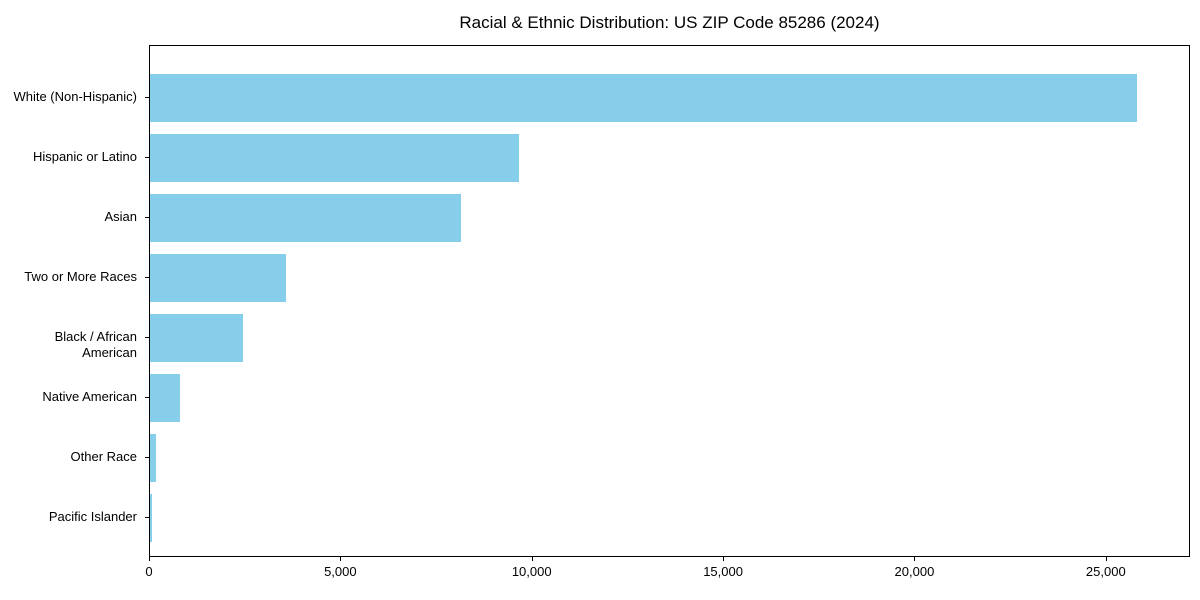 The image size is (1200, 600). I want to click on y-tick-label: Pacific Islander, so click(92, 516).